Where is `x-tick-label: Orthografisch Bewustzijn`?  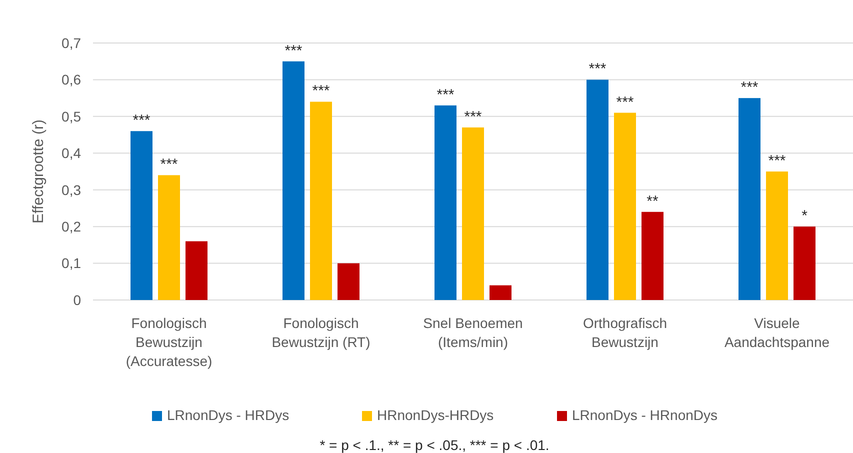 x-tick-label: Orthografisch Bewustzijn is located at coordinates (625, 332).